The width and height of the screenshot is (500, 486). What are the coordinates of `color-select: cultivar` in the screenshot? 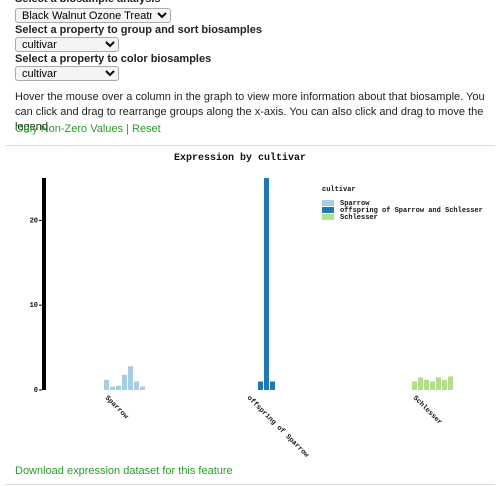 It's located at (67, 73).